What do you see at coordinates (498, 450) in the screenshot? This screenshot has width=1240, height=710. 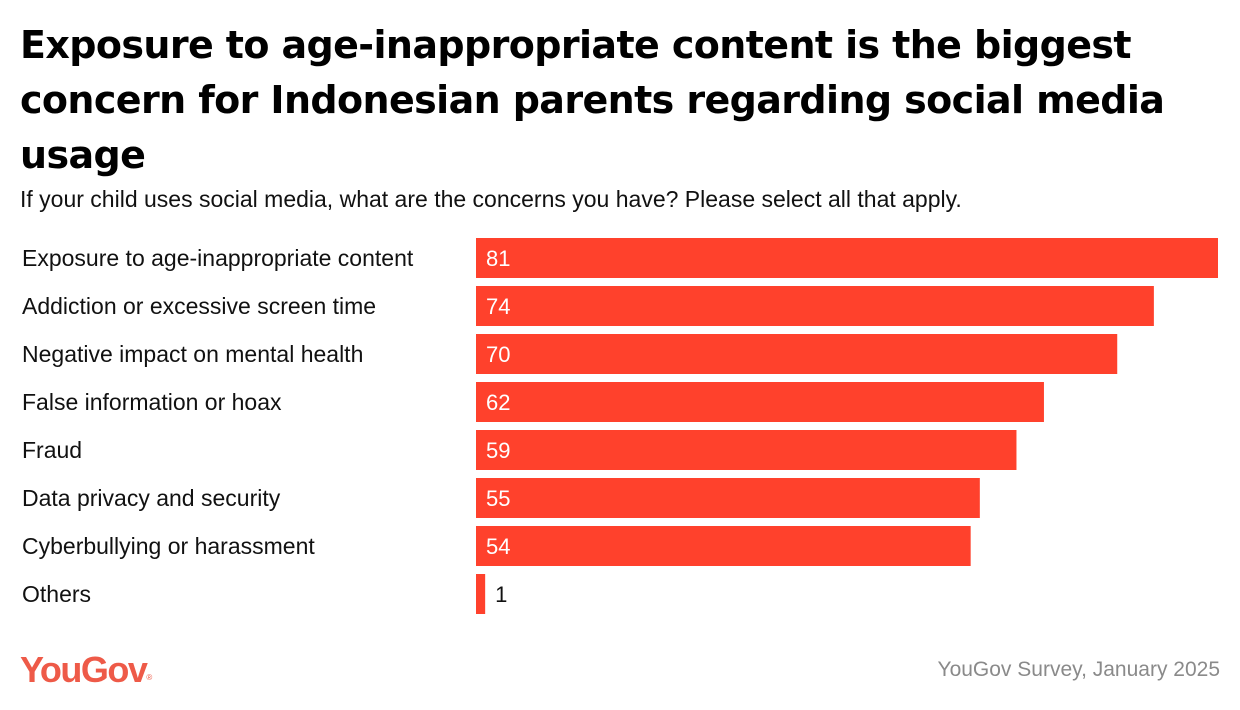 I see `data-label: 59` at bounding box center [498, 450].